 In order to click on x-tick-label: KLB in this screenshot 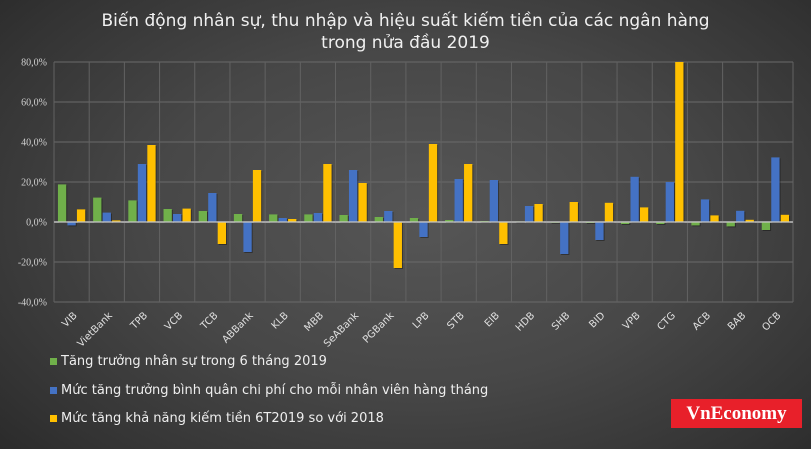, I will do `click(280, 320)`.